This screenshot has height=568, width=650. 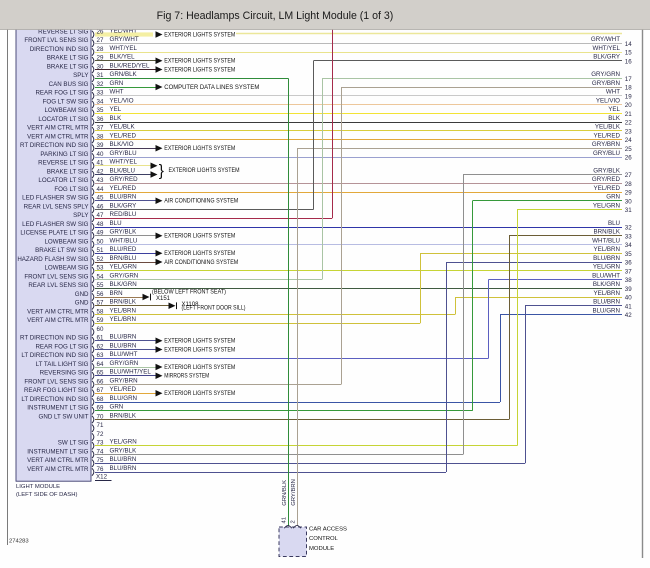 What do you see at coordinates (56, 390) in the screenshot?
I see `svg-text: REAR FOG LIGHT SIG` at bounding box center [56, 390].